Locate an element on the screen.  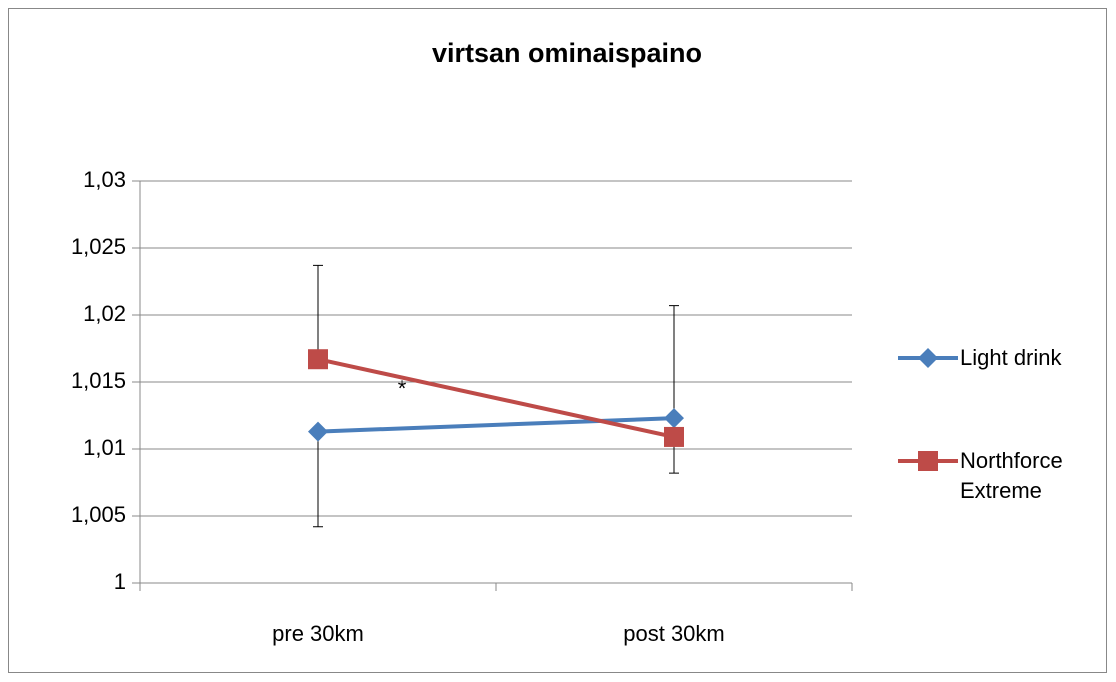
y-tick-label: 1 is located at coordinates (120, 581).